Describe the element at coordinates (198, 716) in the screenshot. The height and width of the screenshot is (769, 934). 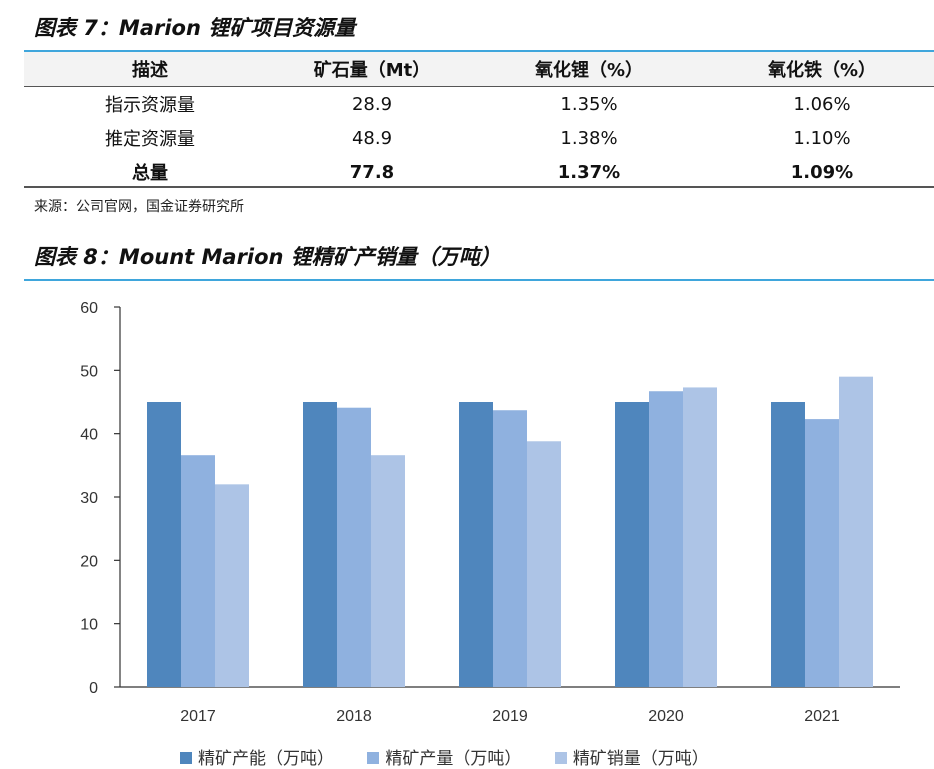
I see `x-tick-label: 2017` at that location.